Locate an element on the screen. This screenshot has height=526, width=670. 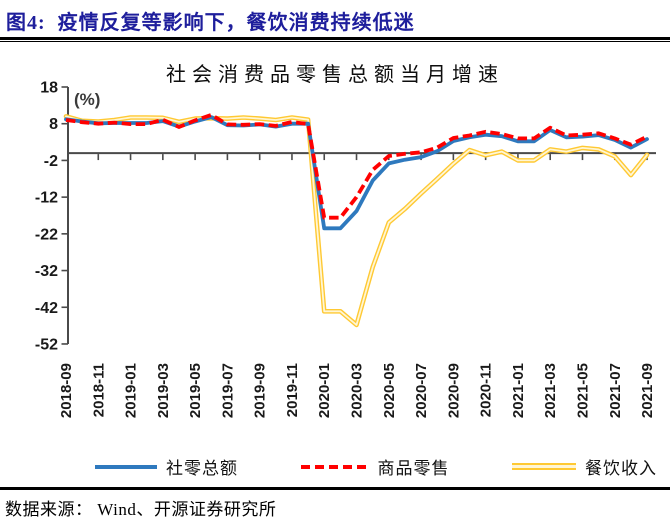
legend-item-catering-income: 餐饮收入 is located at coordinates (584, 466).